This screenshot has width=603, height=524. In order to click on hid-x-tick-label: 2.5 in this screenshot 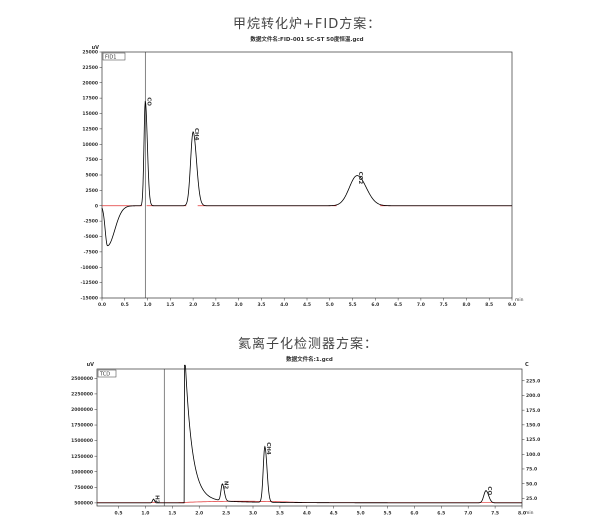, I will do `click(226, 514)`.